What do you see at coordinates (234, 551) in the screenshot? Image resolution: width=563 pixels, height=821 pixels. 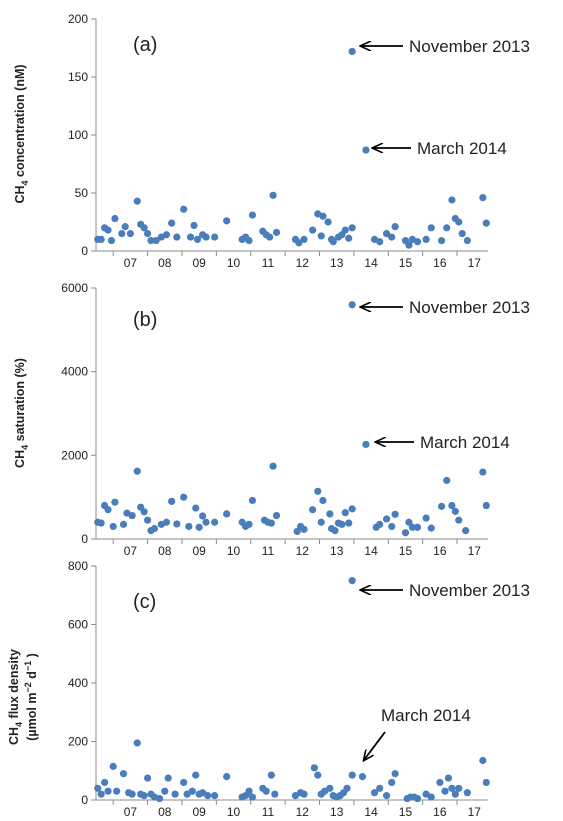 I see `panel-b-x-tick-label: 10` at bounding box center [234, 551].